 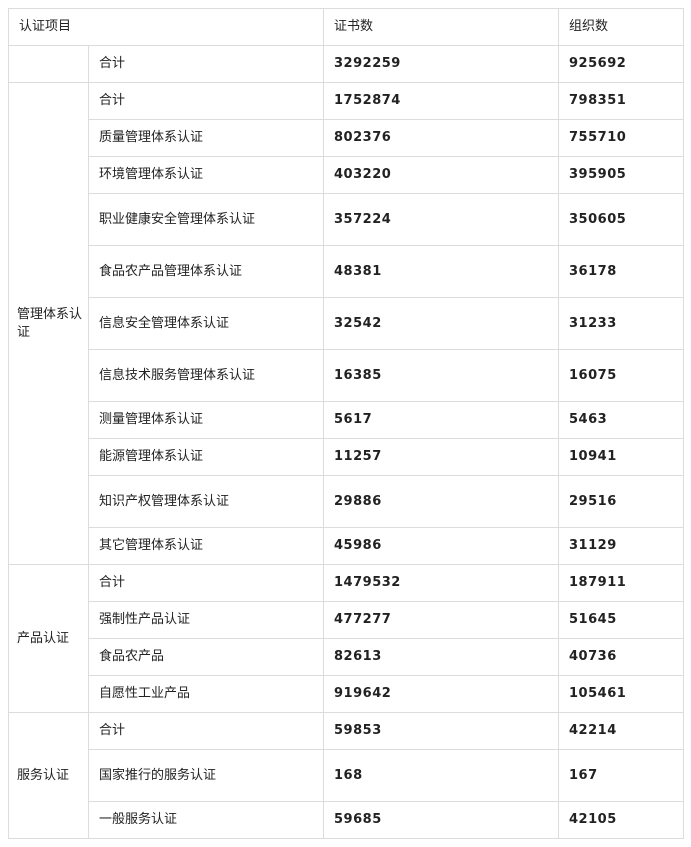 What do you see at coordinates (621, 820) in the screenshot?
I see `organizations-cell: 42105` at bounding box center [621, 820].